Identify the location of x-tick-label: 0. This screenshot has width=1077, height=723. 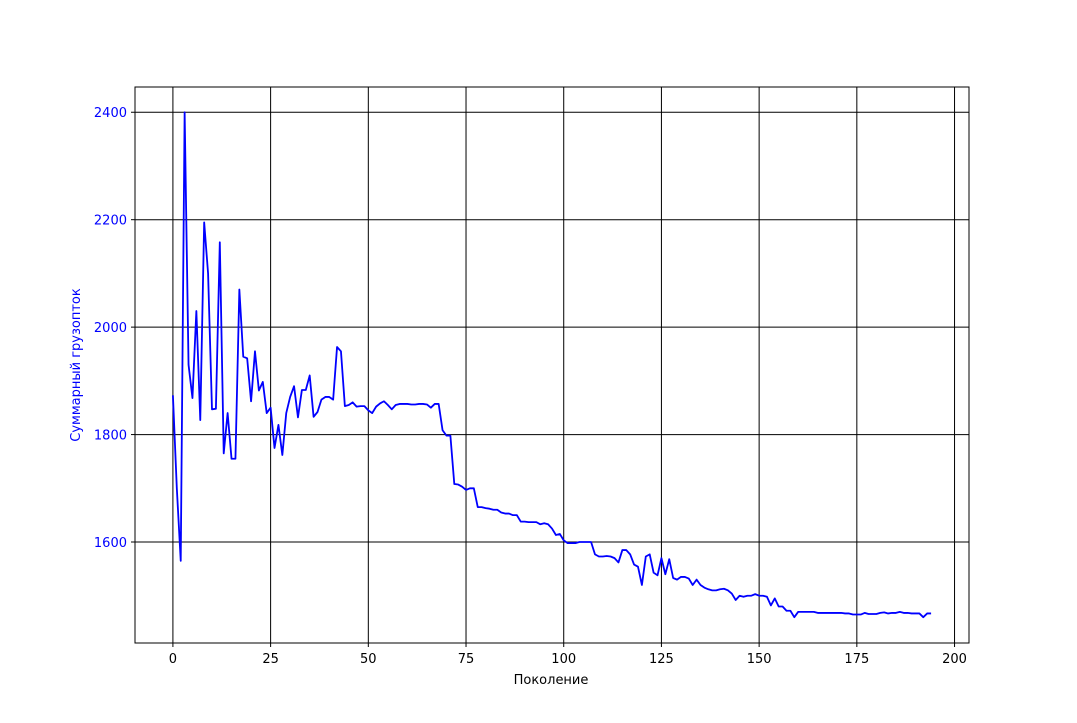
(173, 659).